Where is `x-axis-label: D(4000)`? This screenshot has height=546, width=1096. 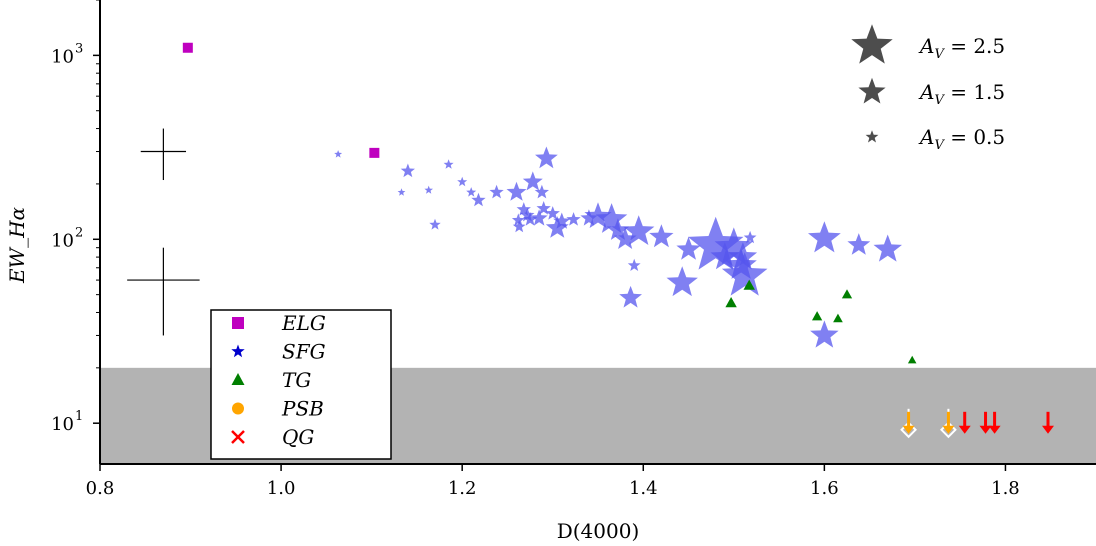 x-axis-label: D(4000) is located at coordinates (598, 531).